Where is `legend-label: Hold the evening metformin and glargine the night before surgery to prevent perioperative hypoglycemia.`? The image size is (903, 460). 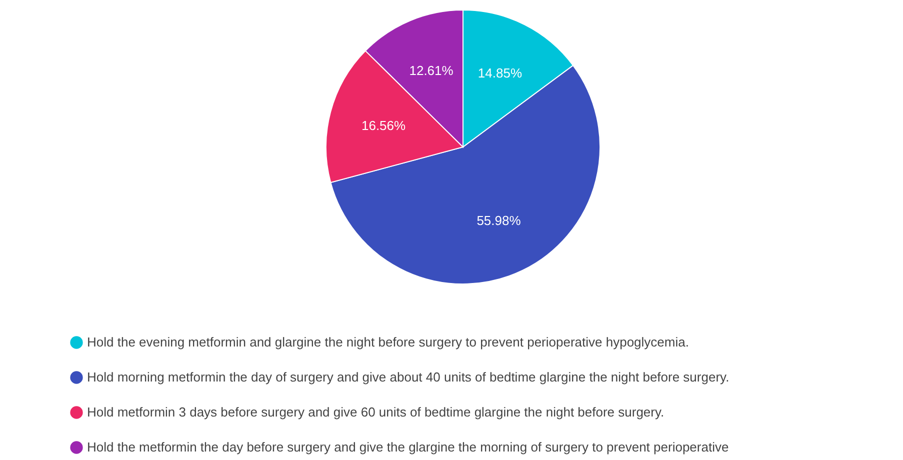
legend-label: Hold the evening metformin and glargine the night before surgery to prevent perioperative hypoglycemia. is located at coordinates (388, 342).